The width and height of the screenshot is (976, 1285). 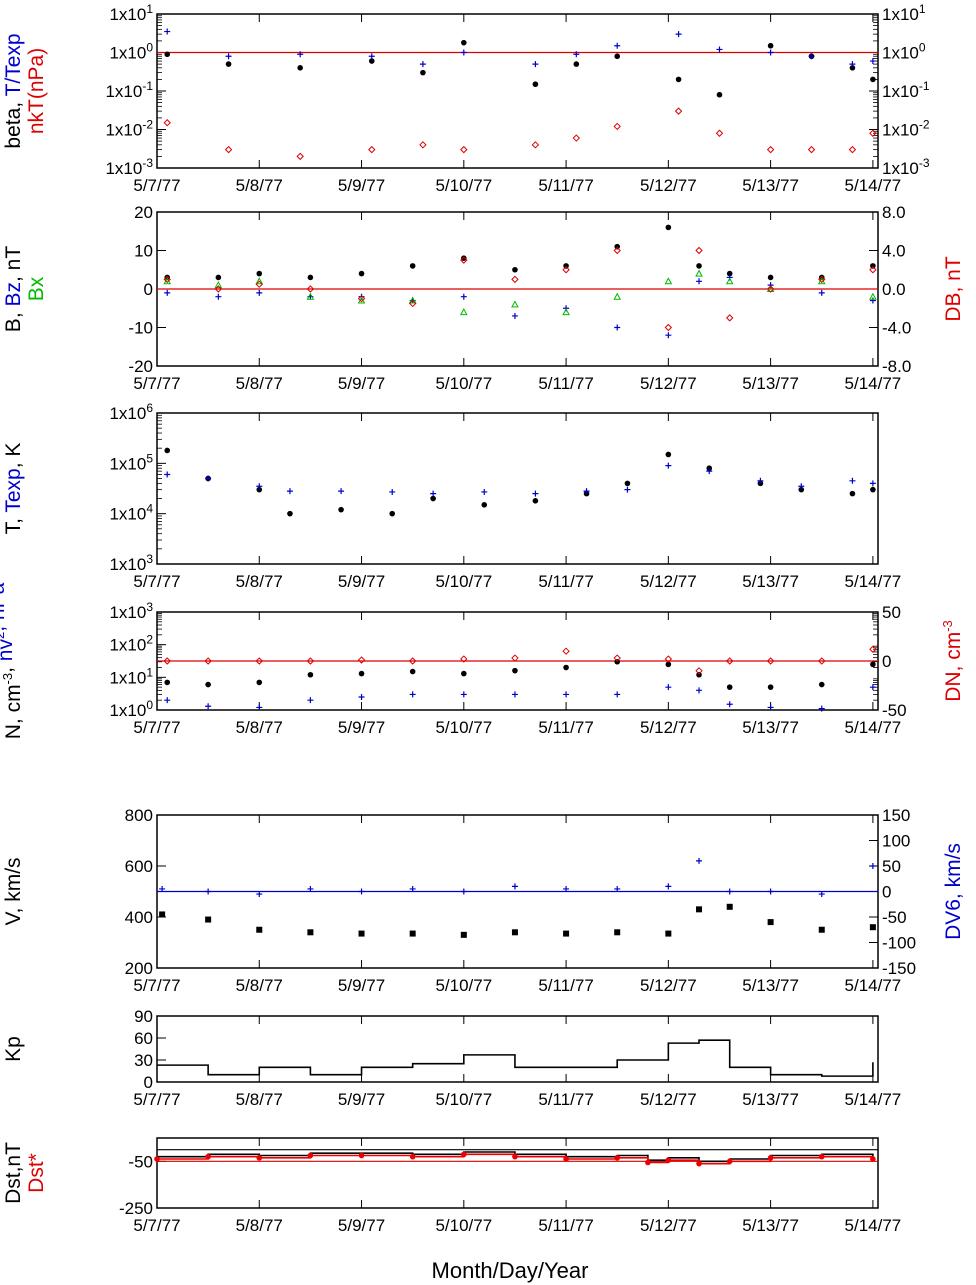 I want to click on series-kp, so click(x=515, y=1058).